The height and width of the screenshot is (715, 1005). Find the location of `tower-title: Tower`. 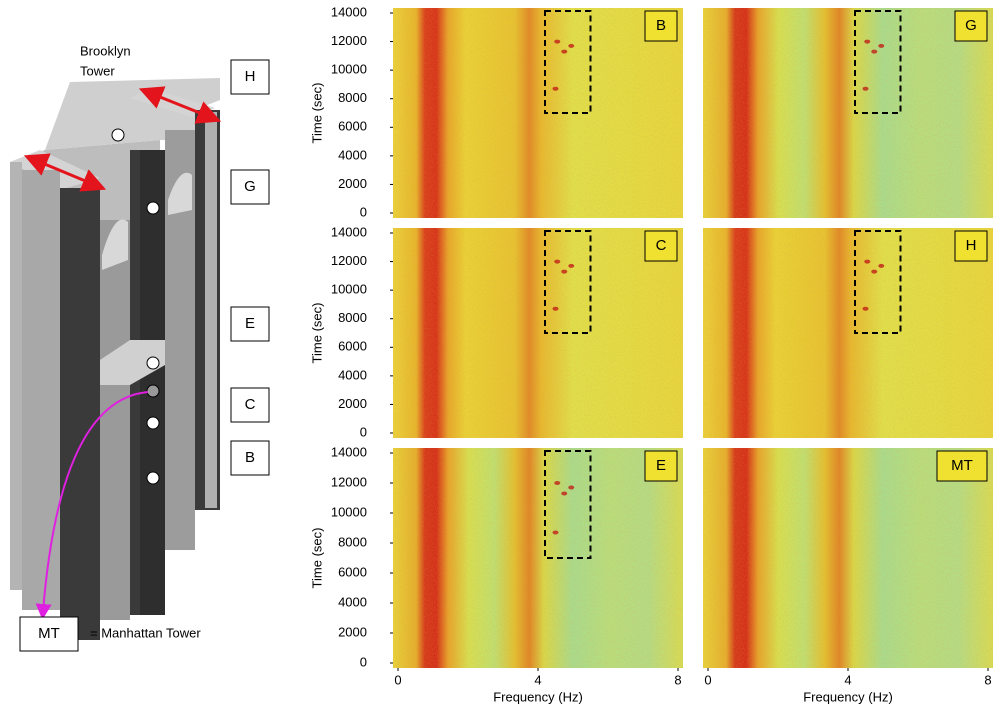

tower-title: Tower is located at coordinates (97, 70).